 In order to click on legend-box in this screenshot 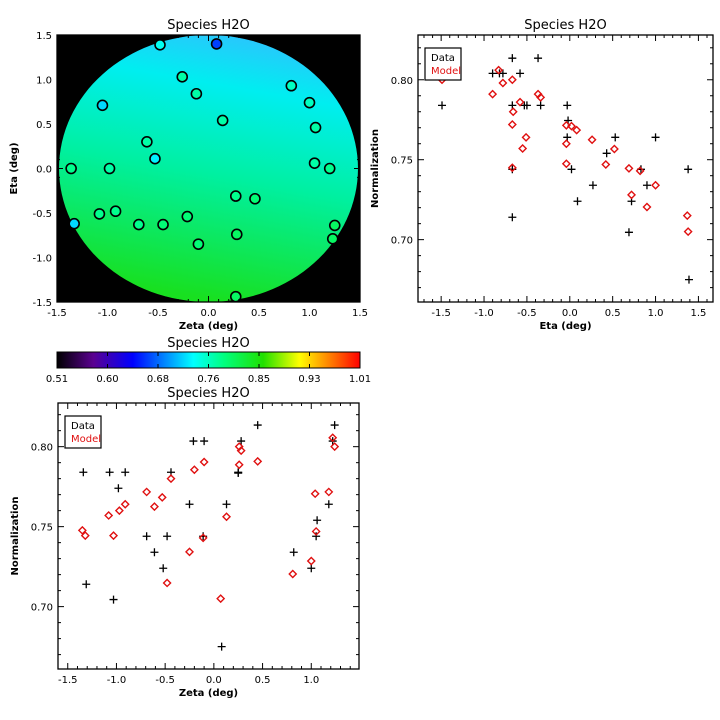, I will do `click(443, 64)`.